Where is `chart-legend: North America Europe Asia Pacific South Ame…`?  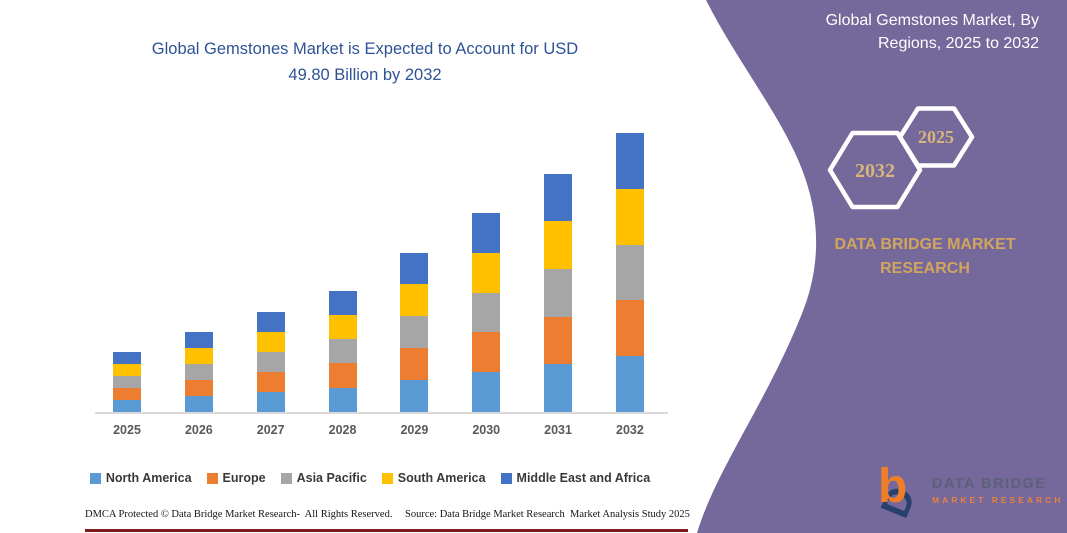
chart-legend: North America Europe Asia Pacific South Ame… is located at coordinates (370, 478).